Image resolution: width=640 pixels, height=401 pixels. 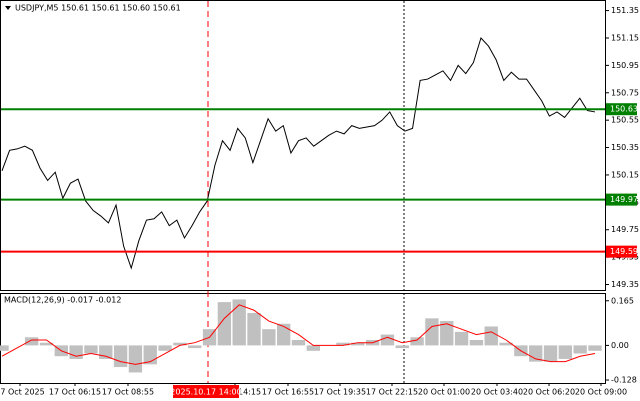 What do you see at coordinates (75, 392) in the screenshot?
I see `x-tick-label: 17 Oct 06:15` at bounding box center [75, 392].